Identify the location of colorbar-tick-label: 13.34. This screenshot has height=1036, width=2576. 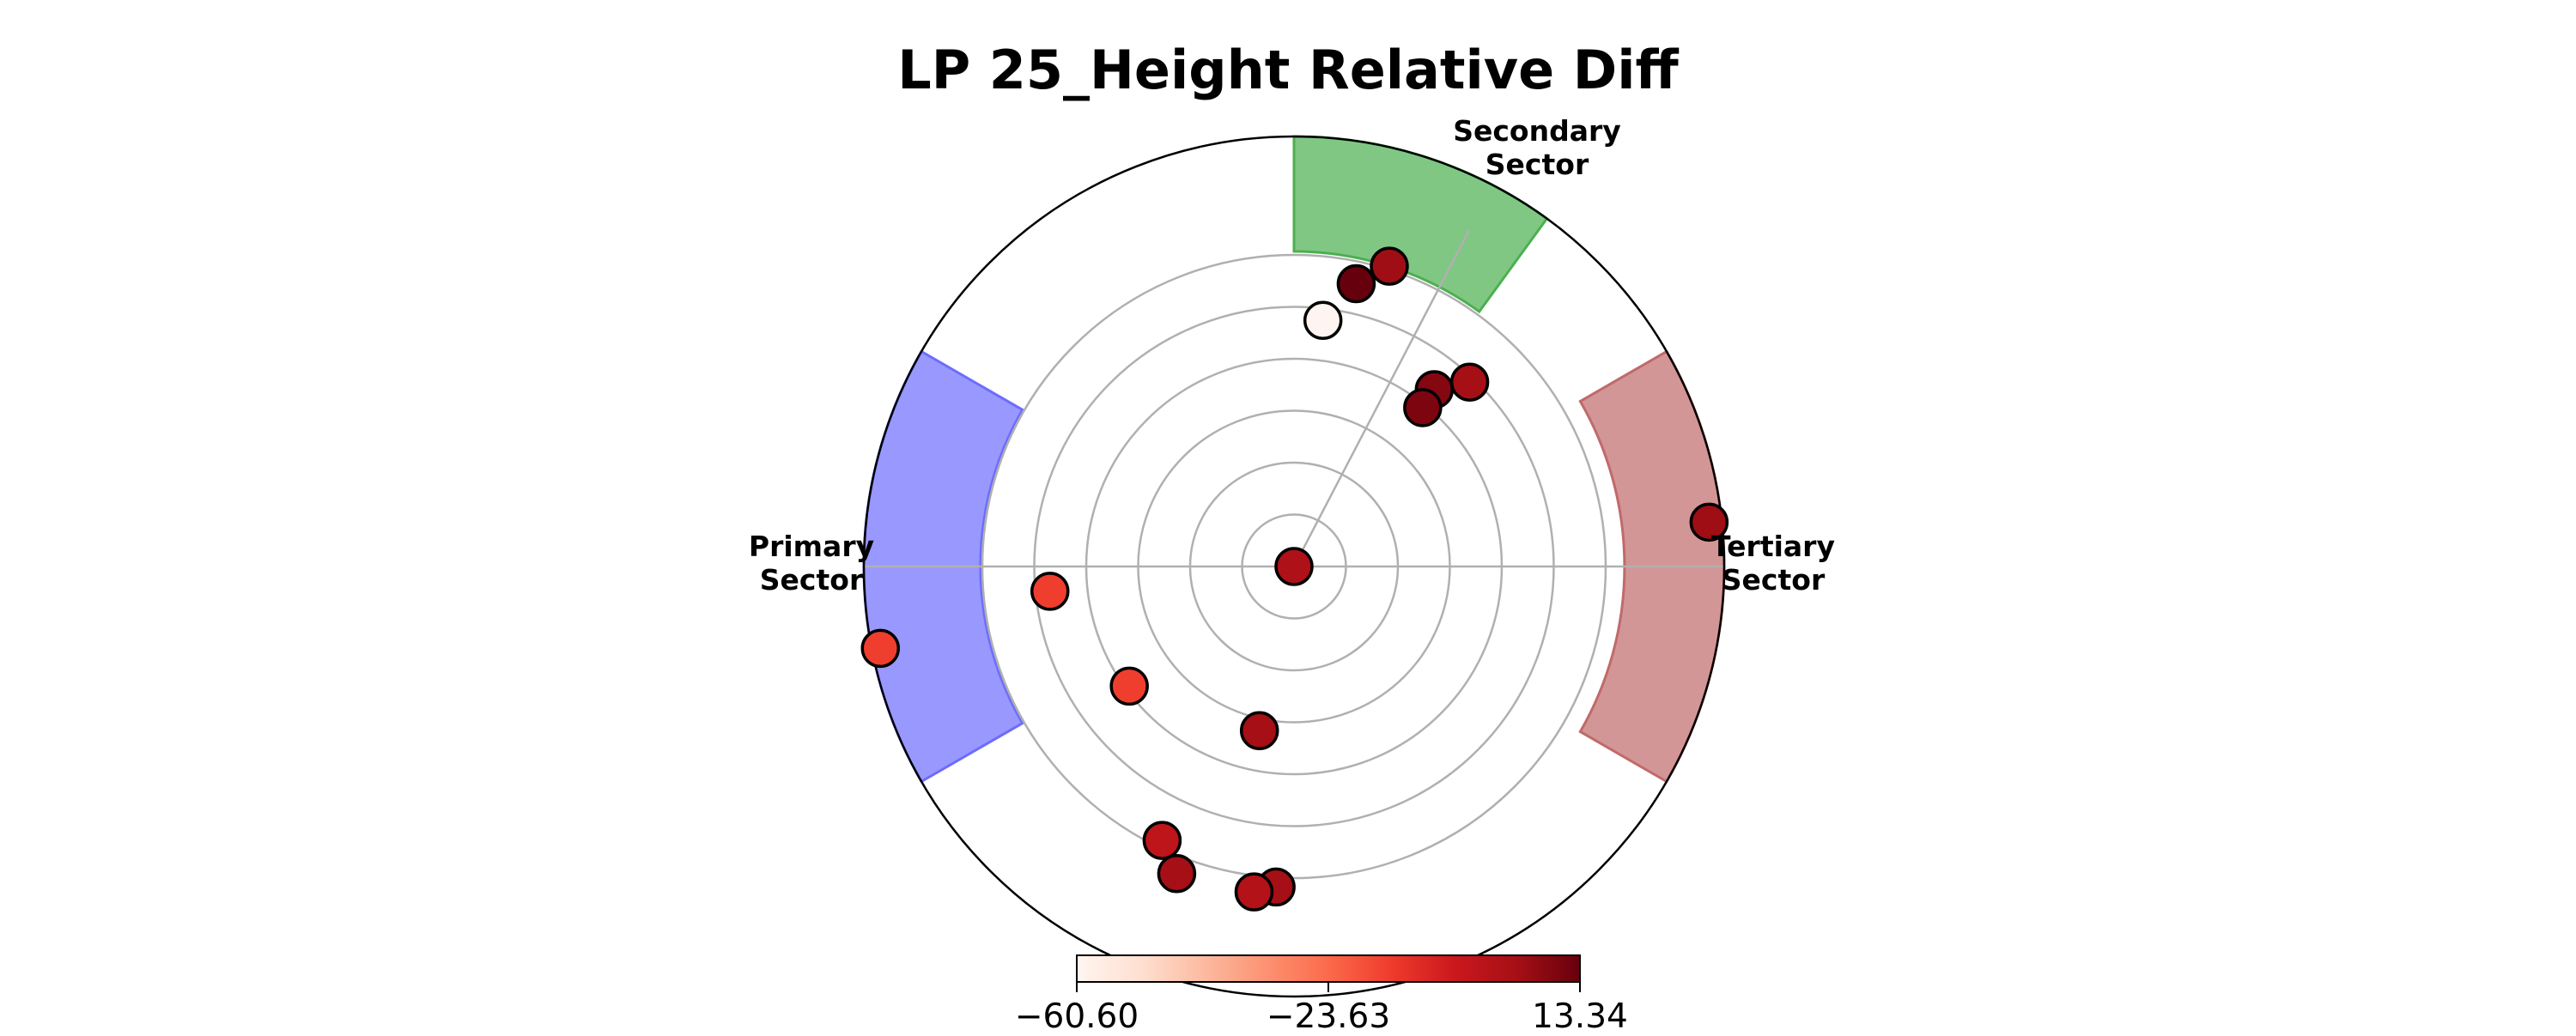
(1580, 1016).